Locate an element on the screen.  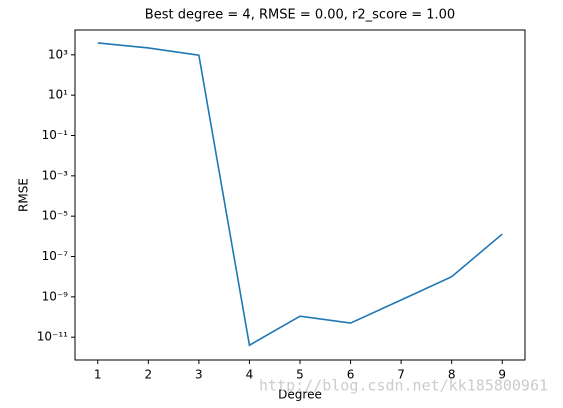
x-tick-label: 1 is located at coordinates (98, 375).